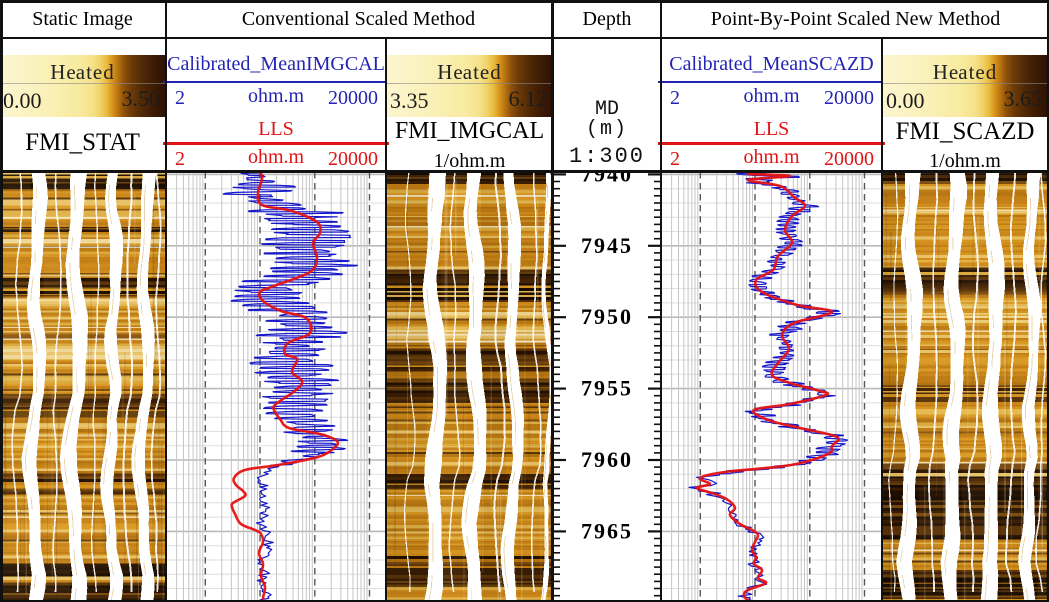 The height and width of the screenshot is (602, 1049). Describe the element at coordinates (607, 530) in the screenshot. I see `svg-text: 7965` at that location.